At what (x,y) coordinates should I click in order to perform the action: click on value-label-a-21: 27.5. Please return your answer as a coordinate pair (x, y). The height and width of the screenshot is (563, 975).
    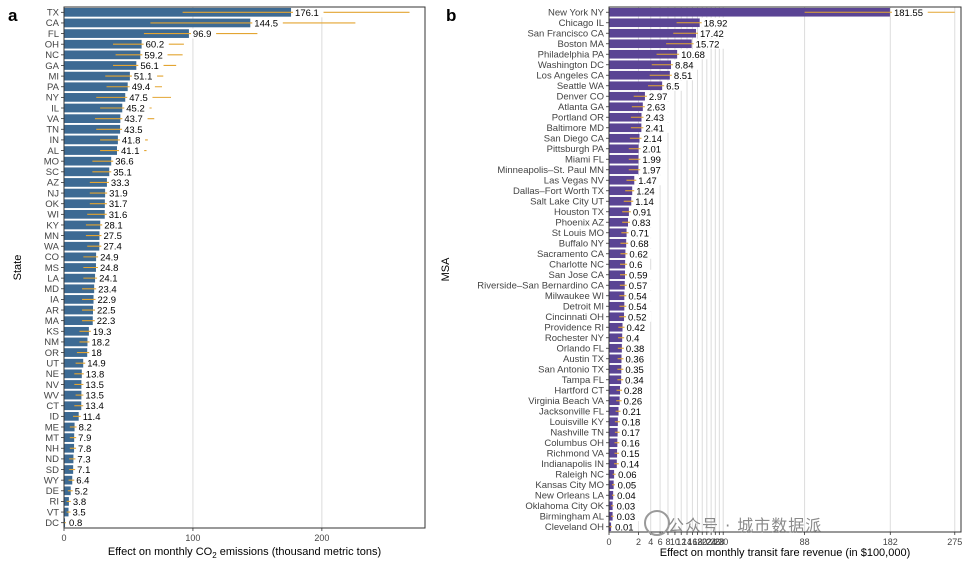
    Looking at the image, I should click on (112, 236).